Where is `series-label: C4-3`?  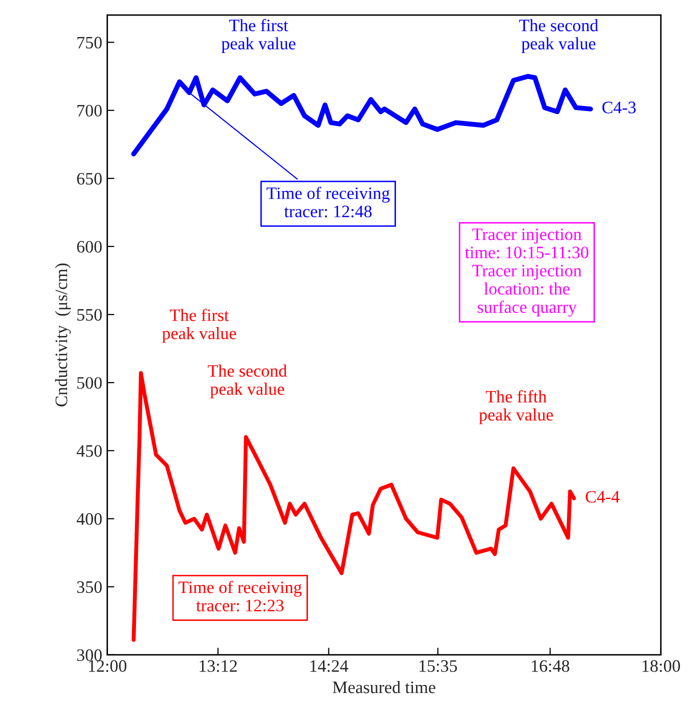
series-label: C4-3 is located at coordinates (619, 108).